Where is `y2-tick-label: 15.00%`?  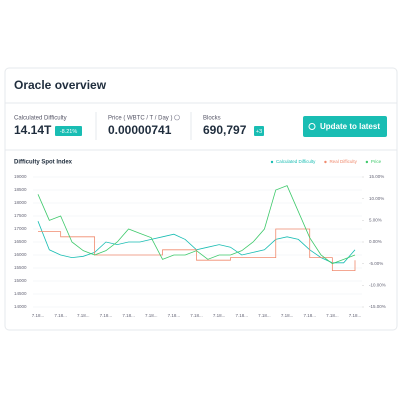
y2-tick-label: 15.00% is located at coordinates (376, 176).